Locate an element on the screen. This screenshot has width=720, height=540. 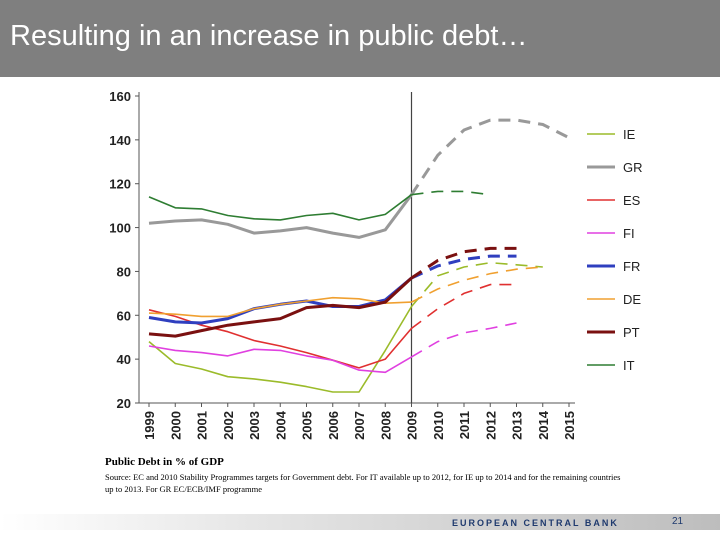
y-tick-label: 60 is located at coordinates (124, 315).